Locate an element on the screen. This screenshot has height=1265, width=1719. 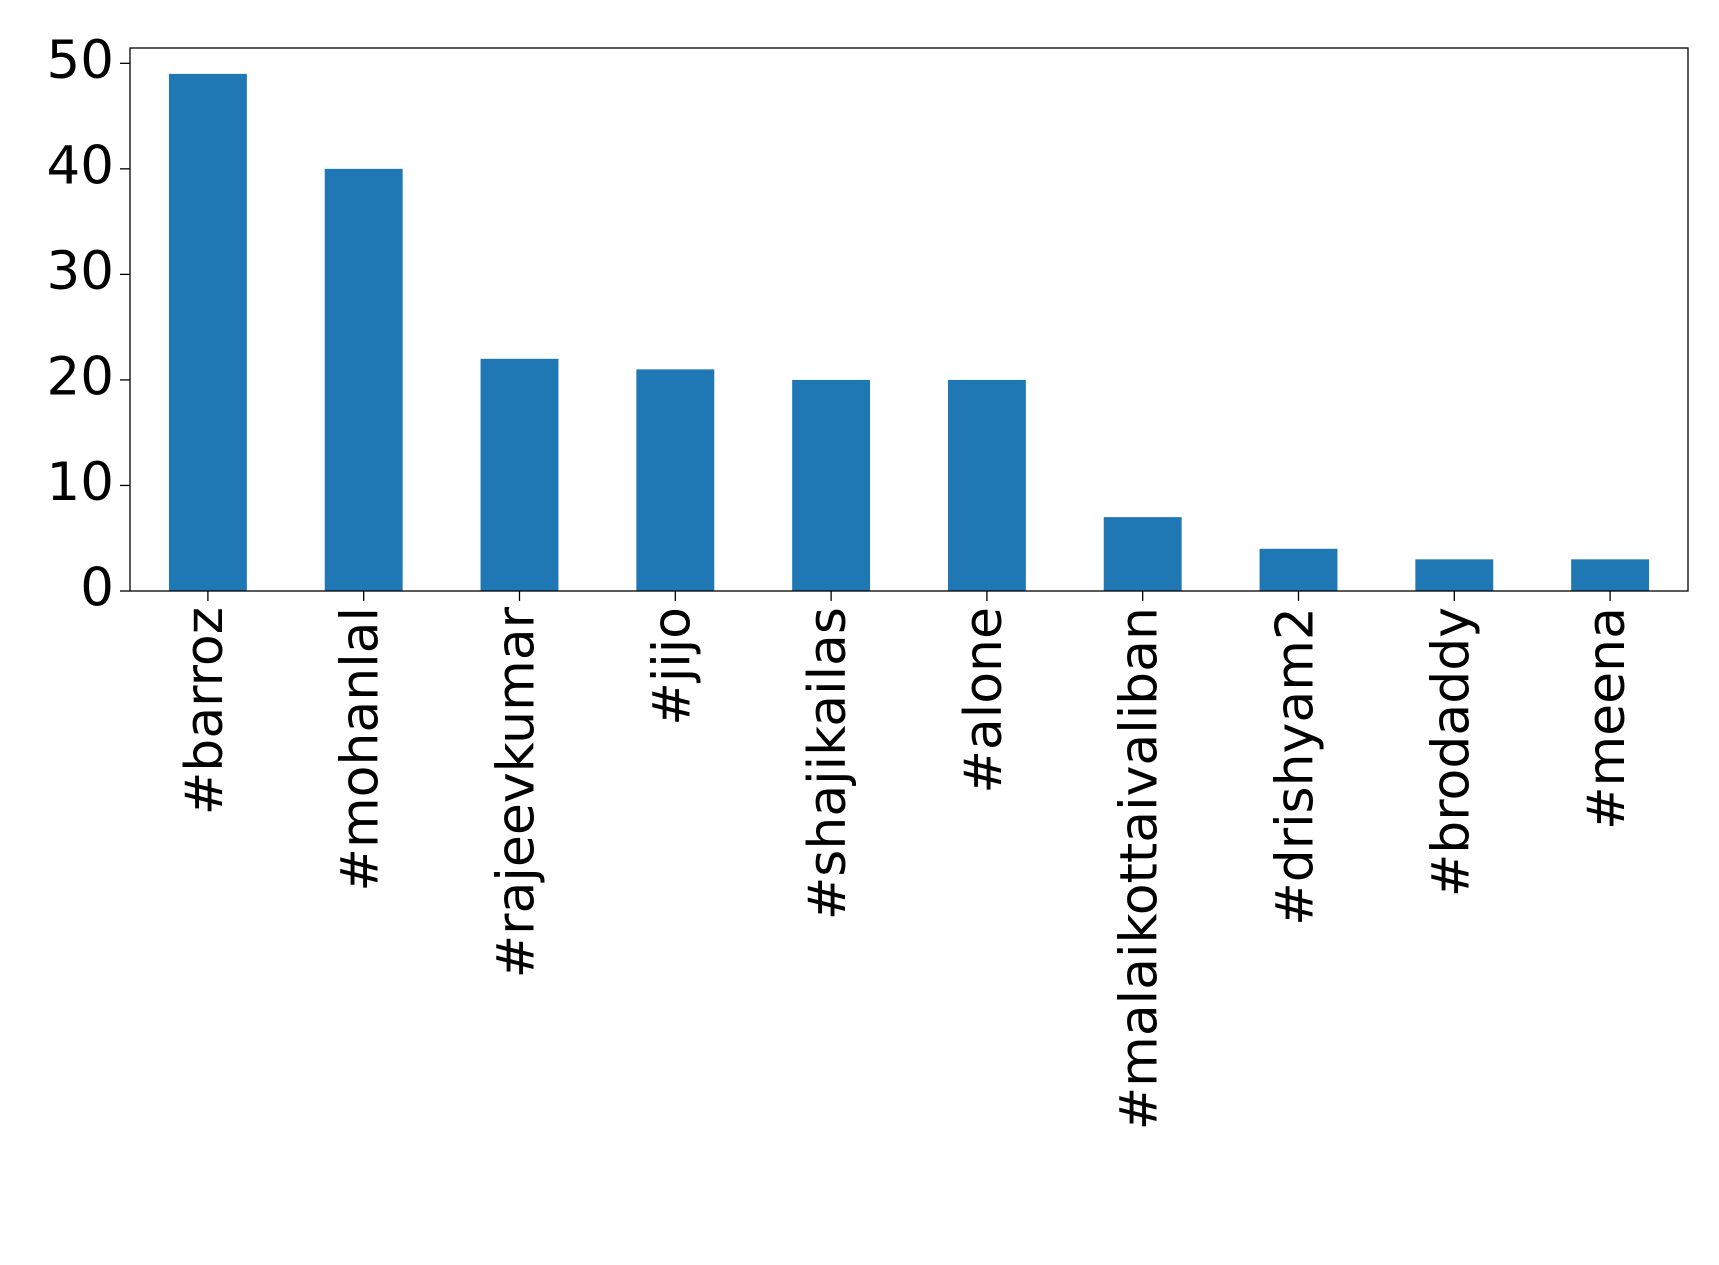
y-tick-label: 40 is located at coordinates (80, 165).